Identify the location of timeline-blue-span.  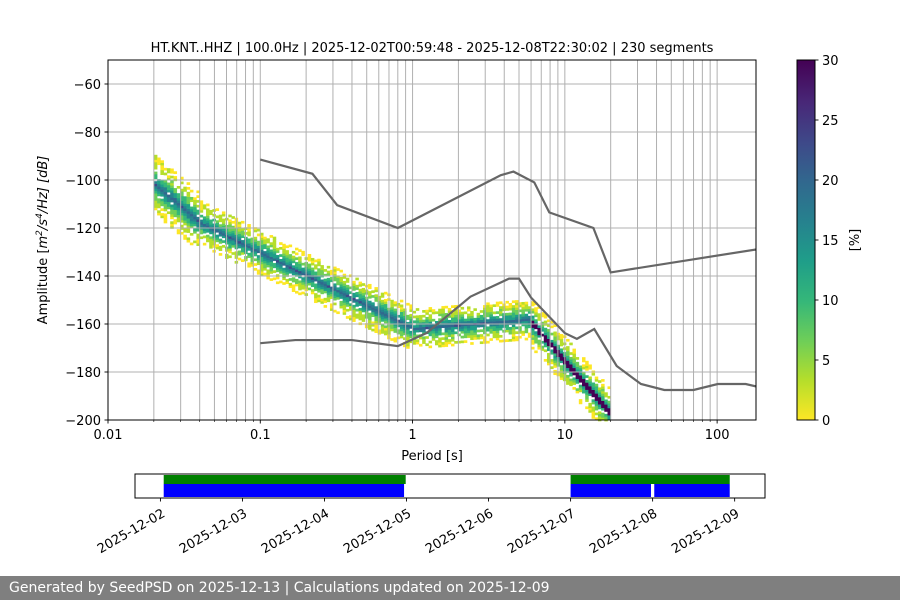
(284, 490).